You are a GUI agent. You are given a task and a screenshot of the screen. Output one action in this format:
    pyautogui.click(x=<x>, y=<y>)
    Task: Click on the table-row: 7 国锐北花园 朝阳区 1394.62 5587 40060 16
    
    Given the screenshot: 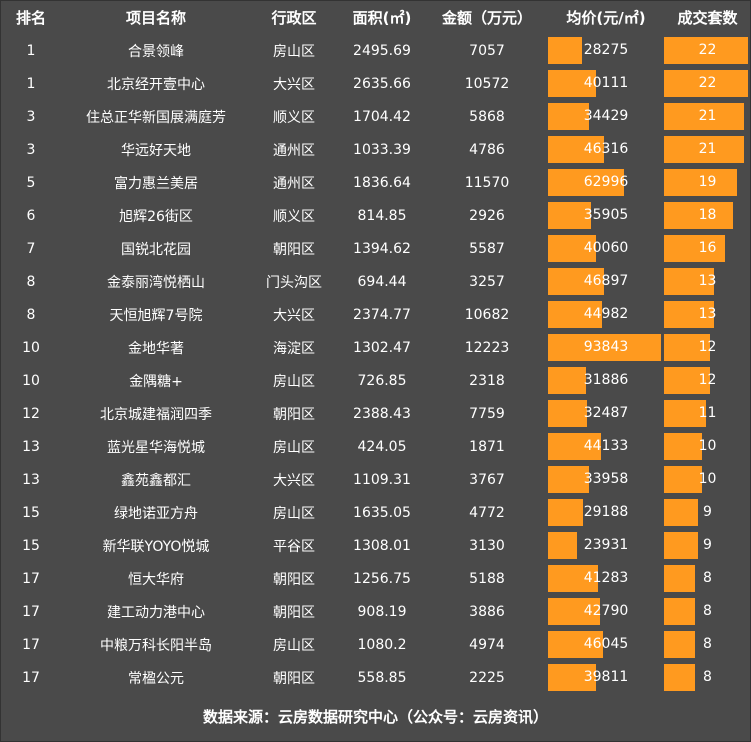 What is the action you would take?
    pyautogui.click(x=375, y=248)
    